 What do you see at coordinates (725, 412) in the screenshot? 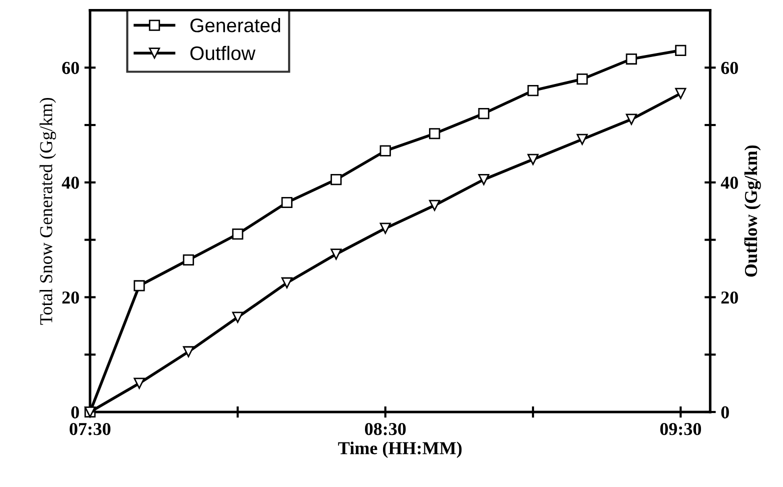
I see `y2-tick-label: 0` at bounding box center [725, 412].